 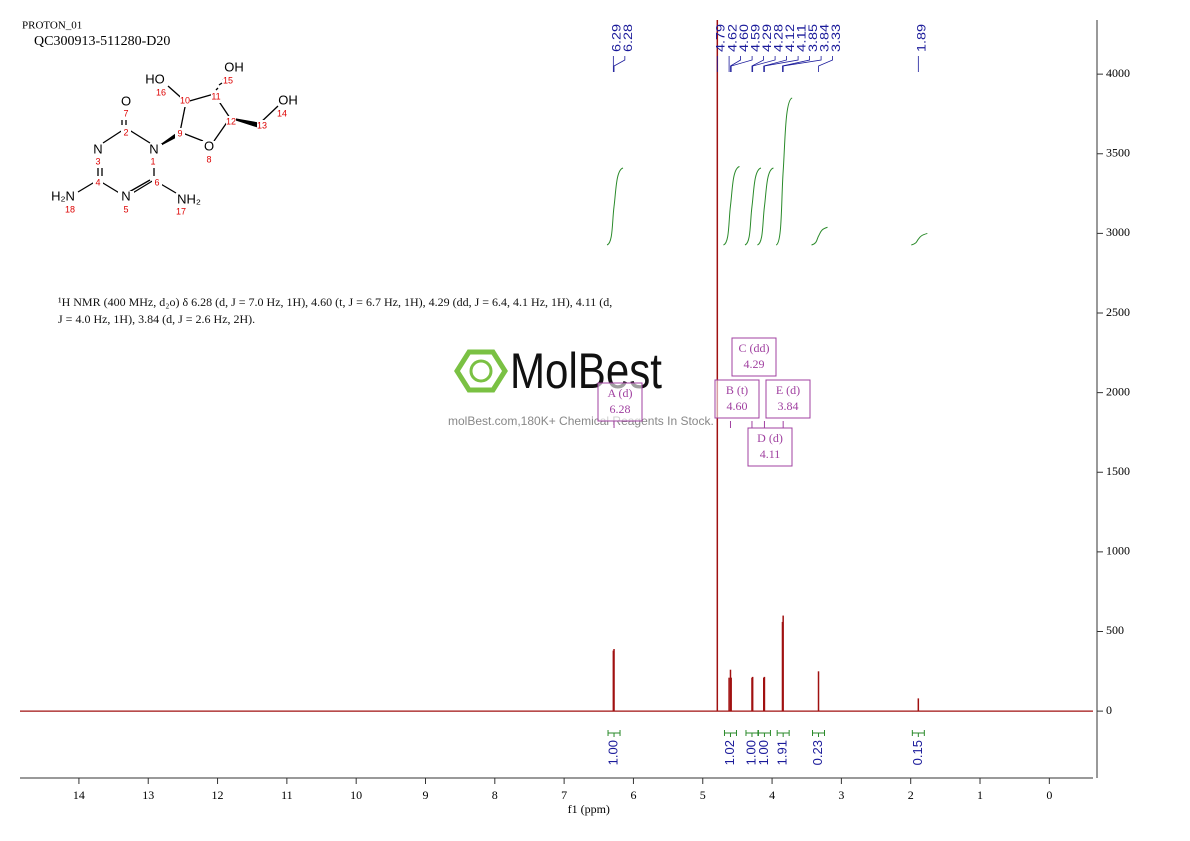 I want to click on multiplet-shift: 4.60, so click(x=737, y=406).